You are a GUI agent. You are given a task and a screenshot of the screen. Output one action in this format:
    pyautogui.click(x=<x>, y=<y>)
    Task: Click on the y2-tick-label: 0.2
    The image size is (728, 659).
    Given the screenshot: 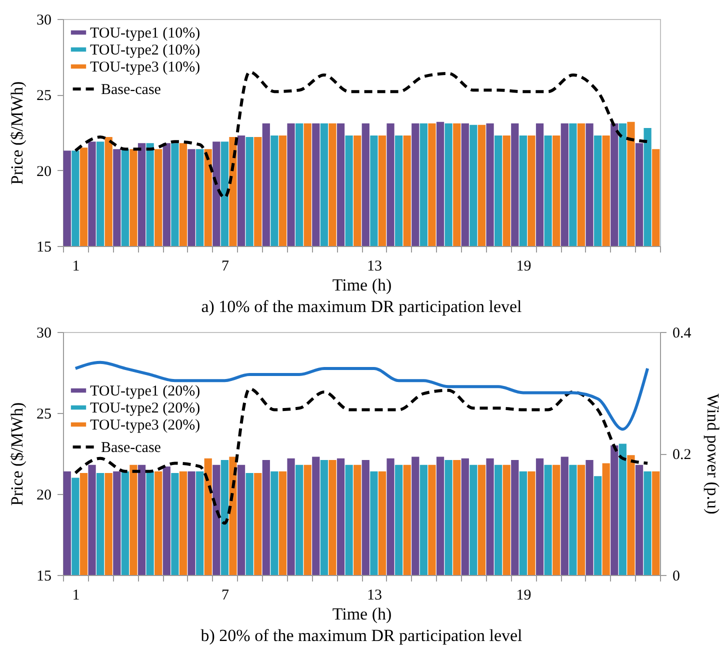 What is the action you would take?
    pyautogui.click(x=682, y=455)
    